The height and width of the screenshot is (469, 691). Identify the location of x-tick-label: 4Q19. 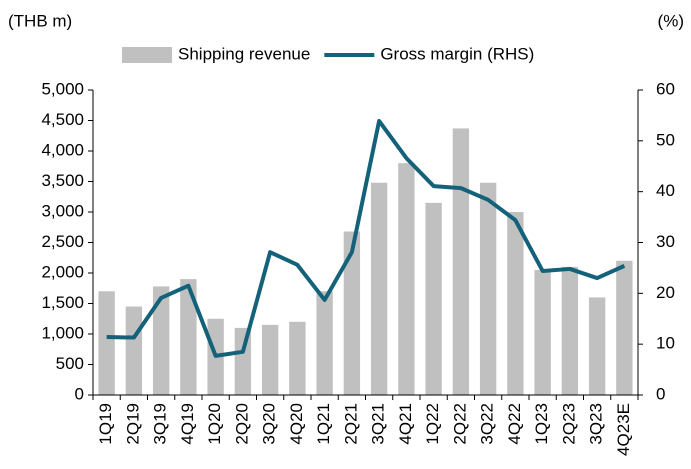
(187, 424).